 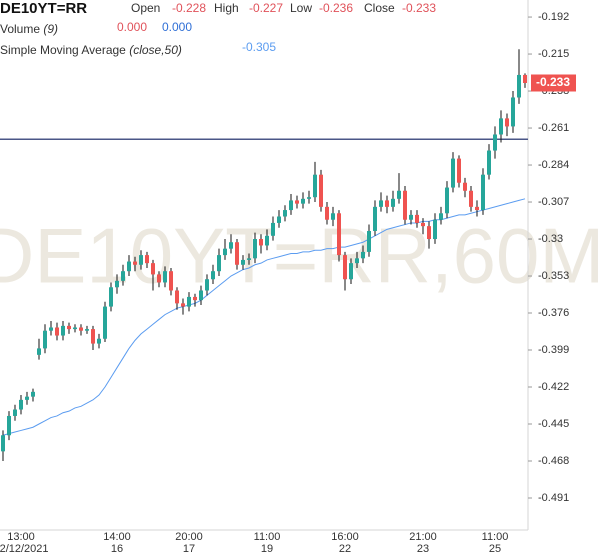 What do you see at coordinates (267, 537) in the screenshot?
I see `x-tick-label: 11:00` at bounding box center [267, 537].